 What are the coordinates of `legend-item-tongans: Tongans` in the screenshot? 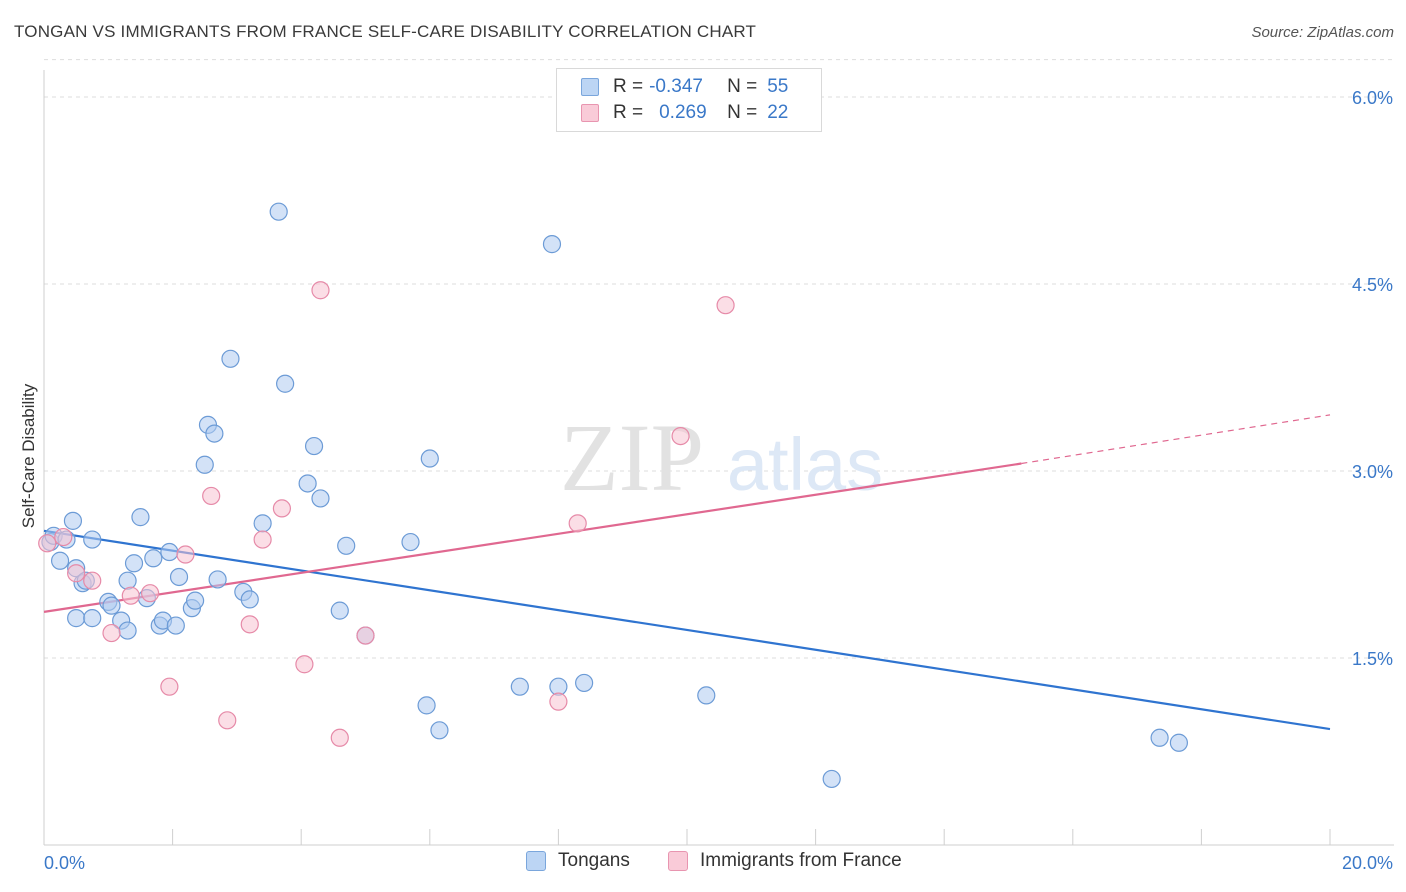 It's located at (578, 861).